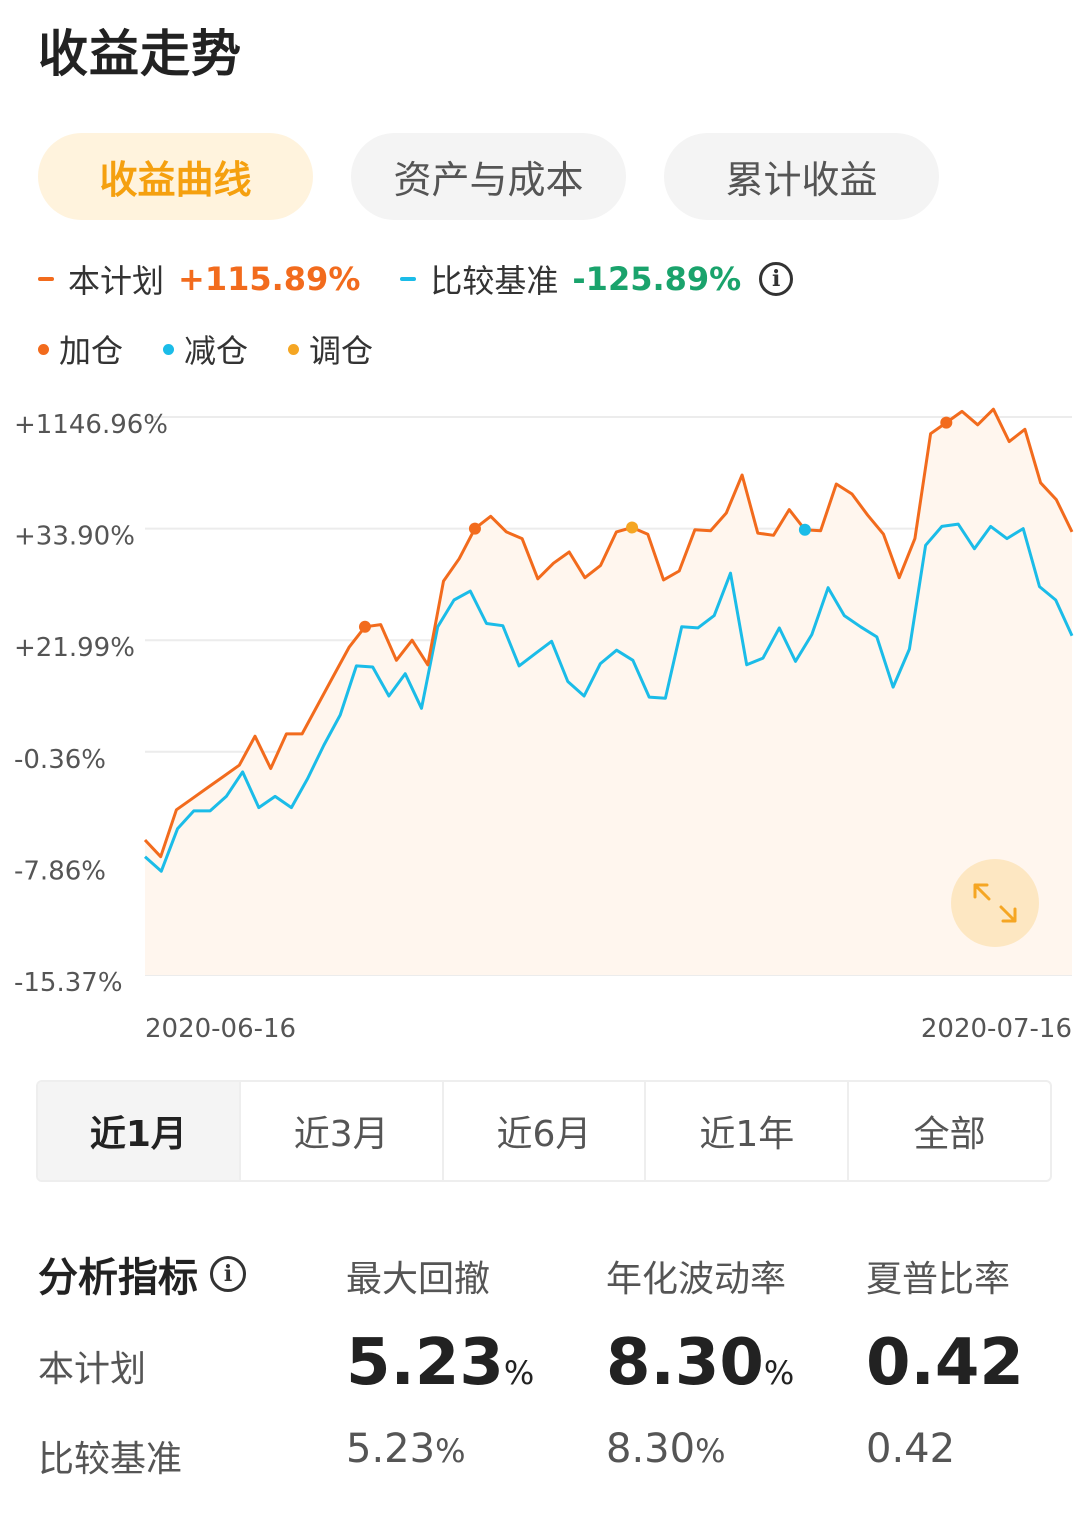  I want to click on plan-max-drawdown-unit: %, so click(519, 1373).